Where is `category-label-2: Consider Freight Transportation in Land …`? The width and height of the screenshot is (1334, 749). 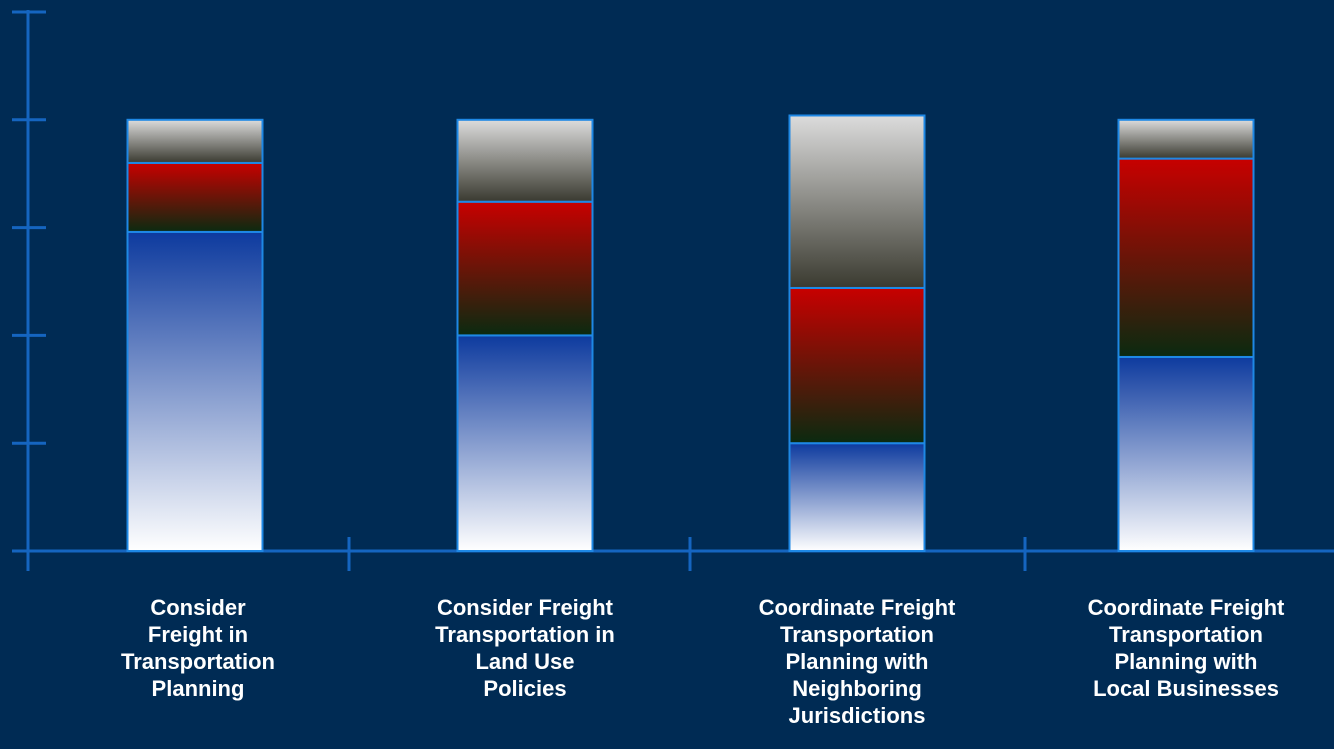
category-label-2: Consider Freight Transportation in Land … is located at coordinates (525, 648).